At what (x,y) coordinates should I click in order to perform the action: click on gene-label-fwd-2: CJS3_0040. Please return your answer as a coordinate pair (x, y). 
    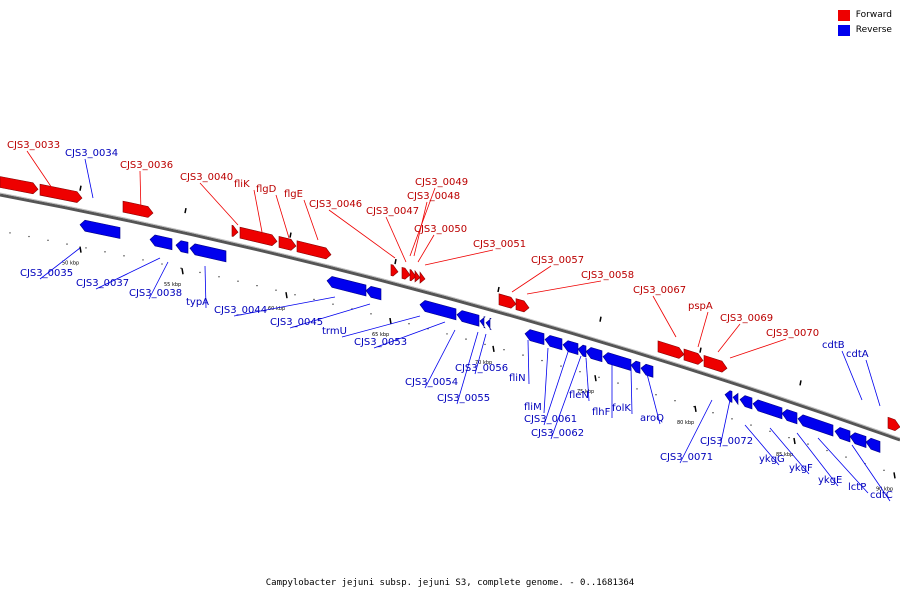
    Looking at the image, I should click on (206, 177).